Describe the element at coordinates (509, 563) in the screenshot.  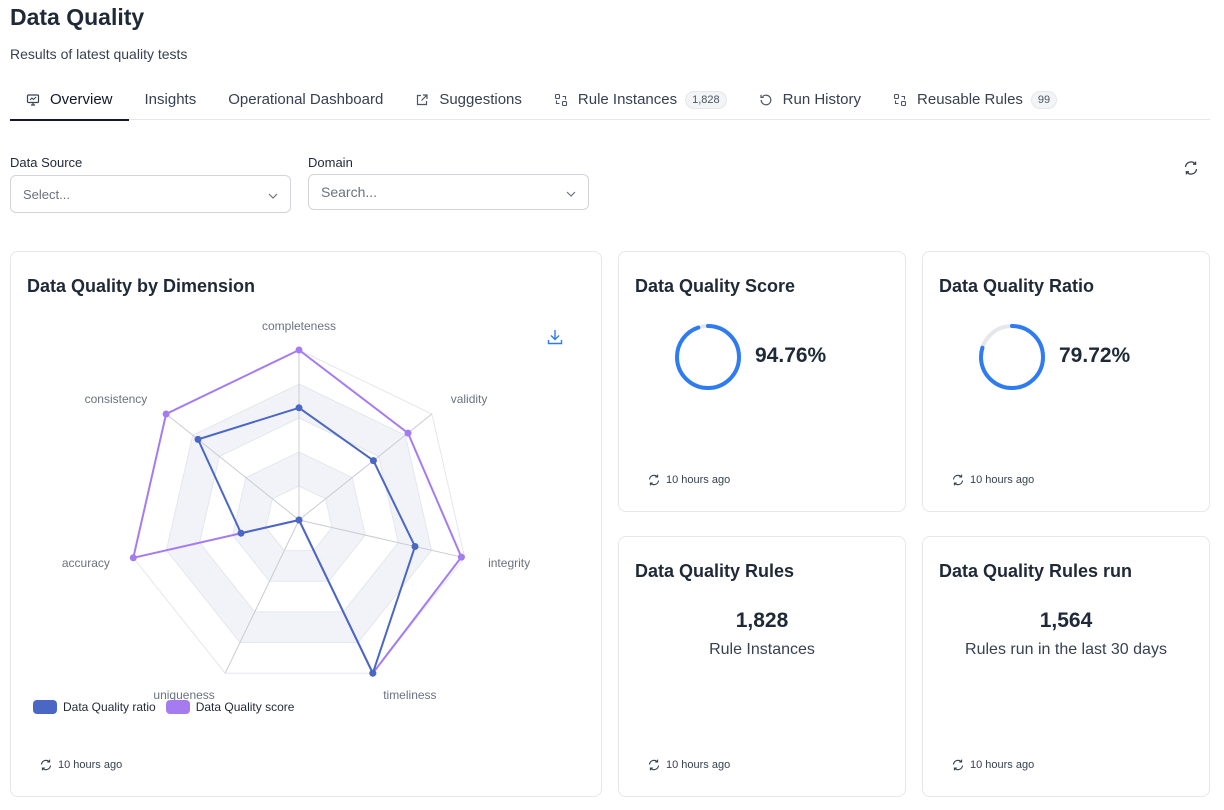
I see `radar-axis-label: integrity` at that location.